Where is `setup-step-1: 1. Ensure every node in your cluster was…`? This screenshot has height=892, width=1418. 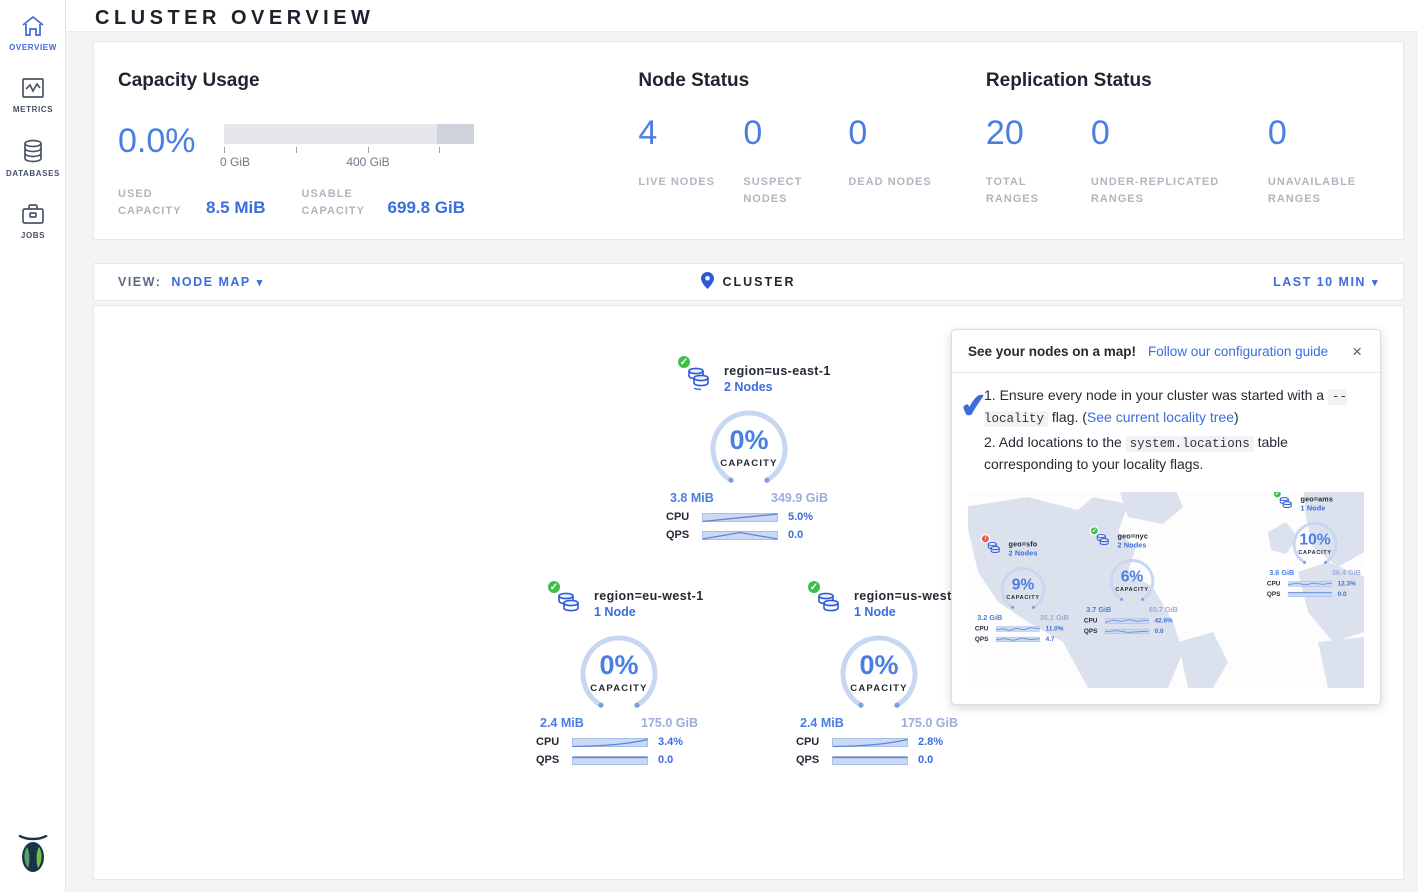 setup-step-1: 1. Ensure every node in your cluster was… is located at coordinates (1165, 407).